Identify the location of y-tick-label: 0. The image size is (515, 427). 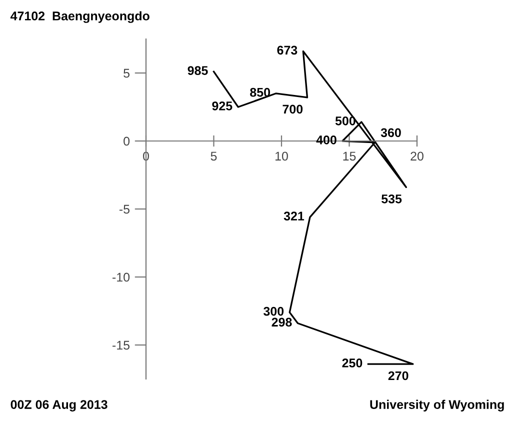
(127, 141).